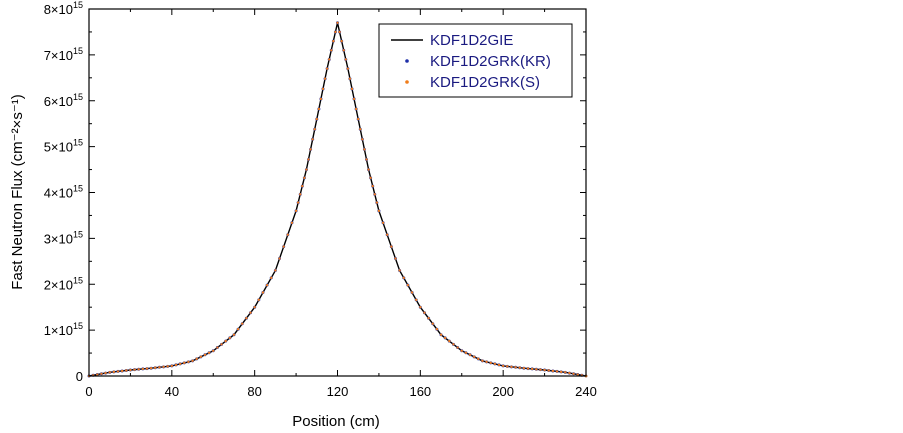  Describe the element at coordinates (63, 8) in the screenshot. I see `y-tick-label: 8×10¹⁵` at that location.